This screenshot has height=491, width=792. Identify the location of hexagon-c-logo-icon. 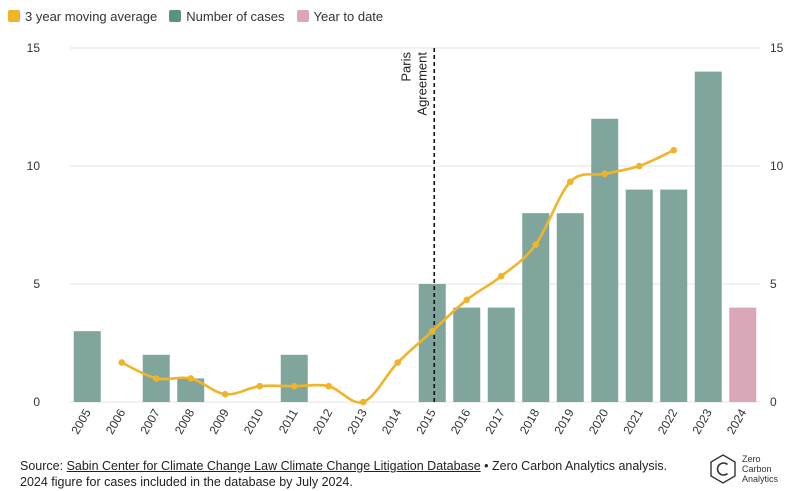
(723, 469).